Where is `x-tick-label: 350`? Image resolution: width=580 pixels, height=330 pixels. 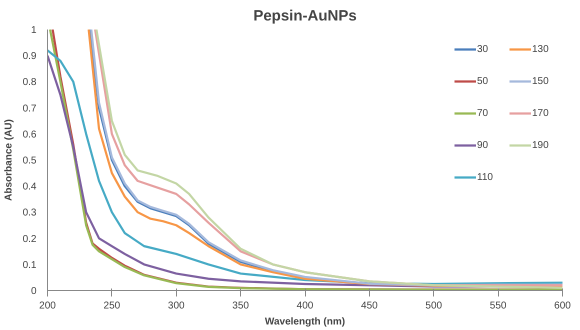 x-tick-label: 350 is located at coordinates (241, 306).